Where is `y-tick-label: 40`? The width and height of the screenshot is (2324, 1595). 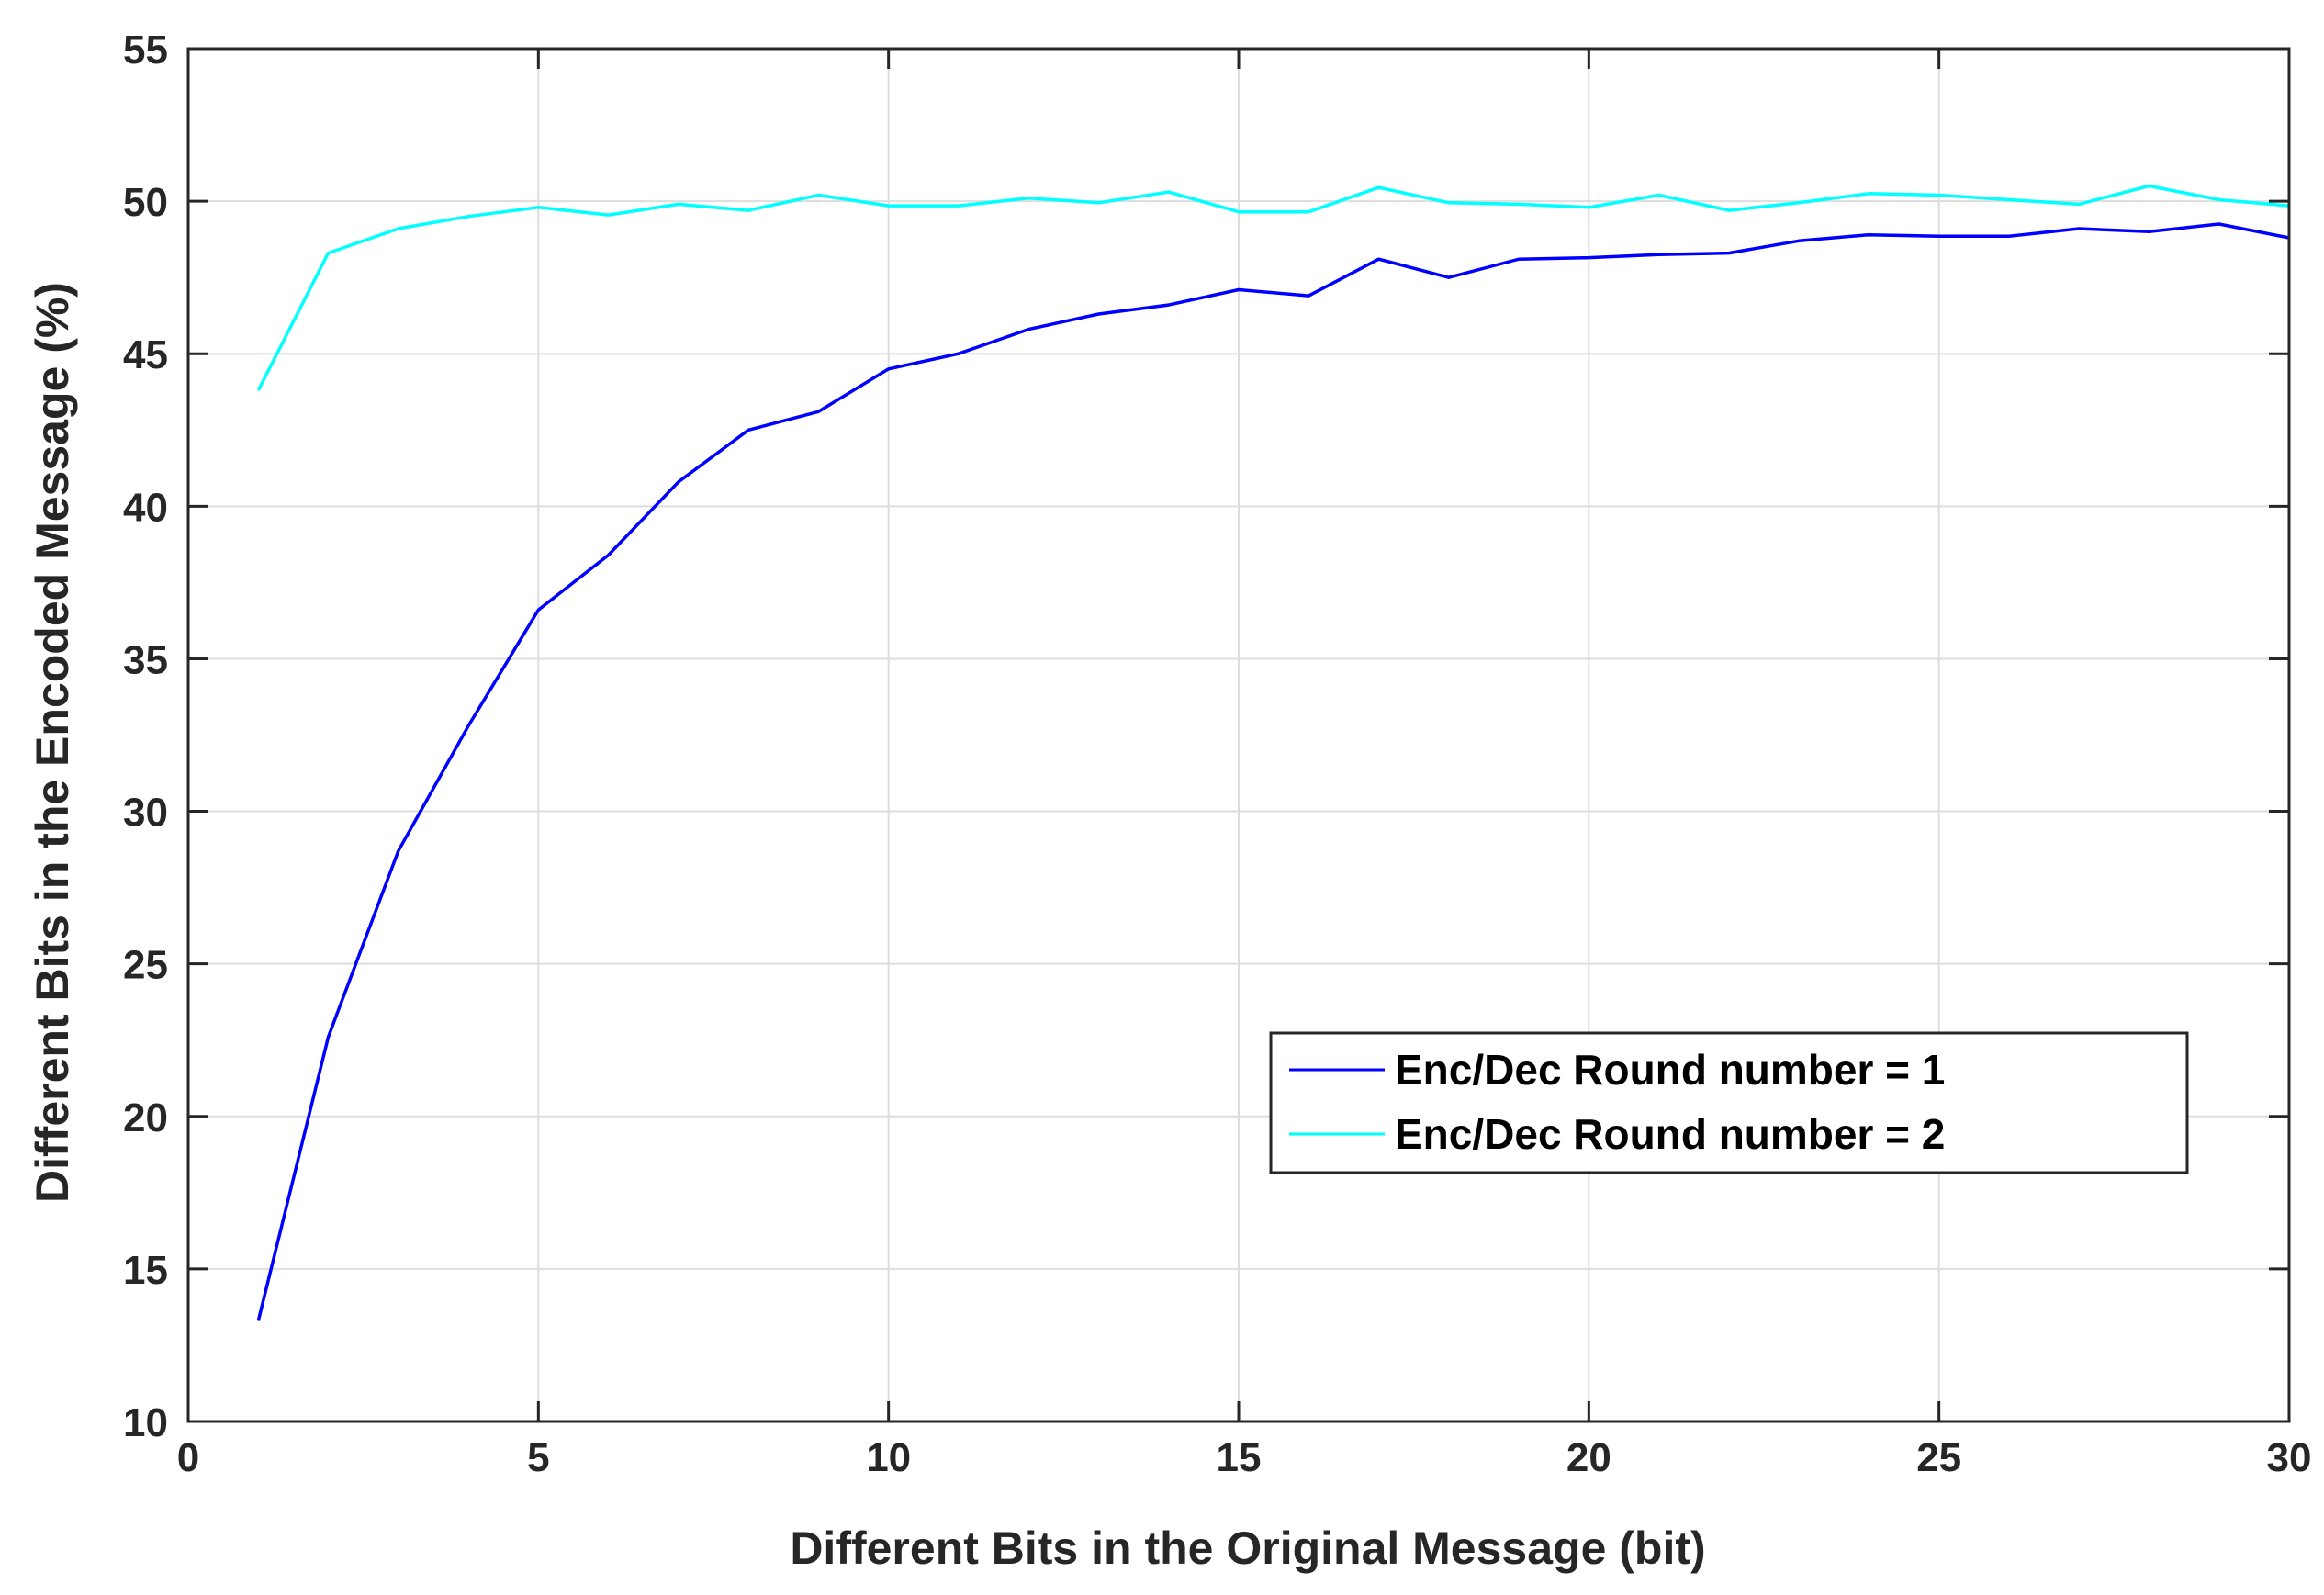
y-tick-label: 40 is located at coordinates (145, 507).